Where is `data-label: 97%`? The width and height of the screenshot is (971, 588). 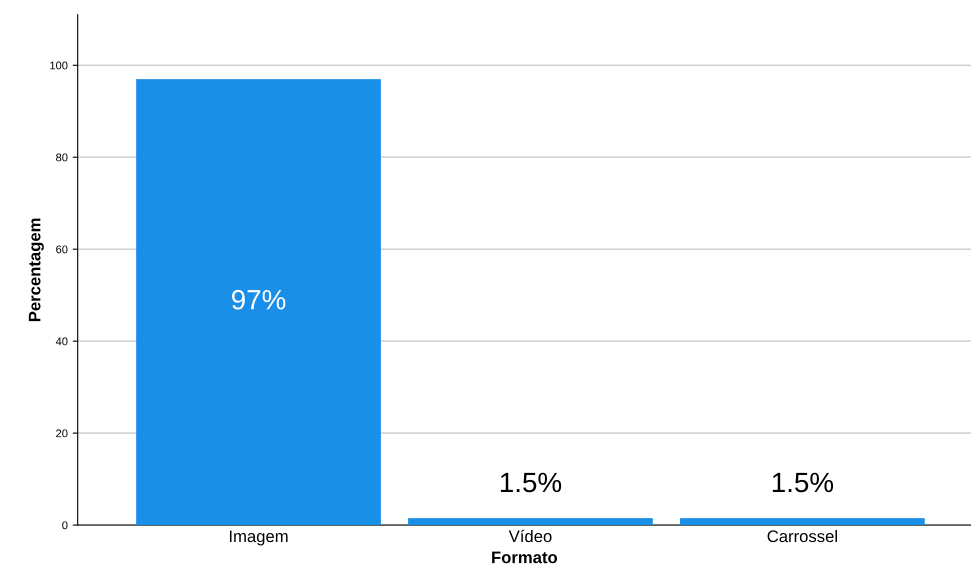 data-label: 97% is located at coordinates (259, 300).